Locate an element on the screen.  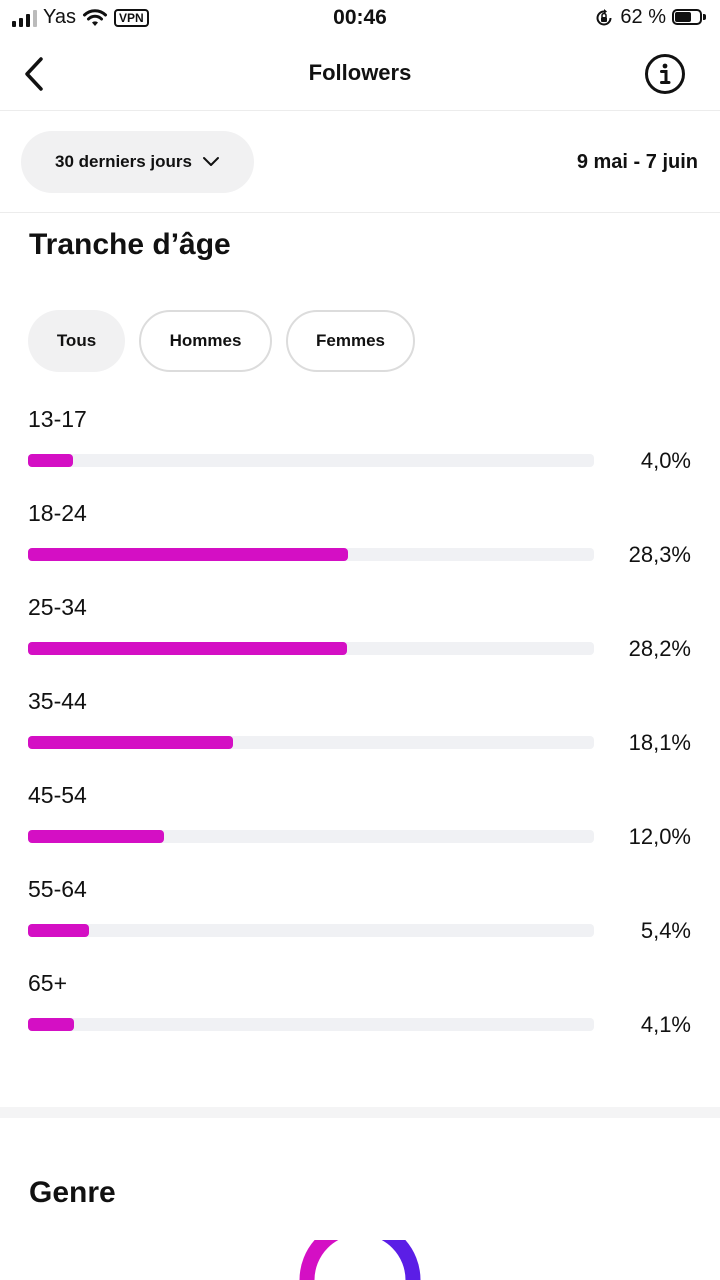
age-row: 45-54 12,0% is located at coordinates (360, 829).